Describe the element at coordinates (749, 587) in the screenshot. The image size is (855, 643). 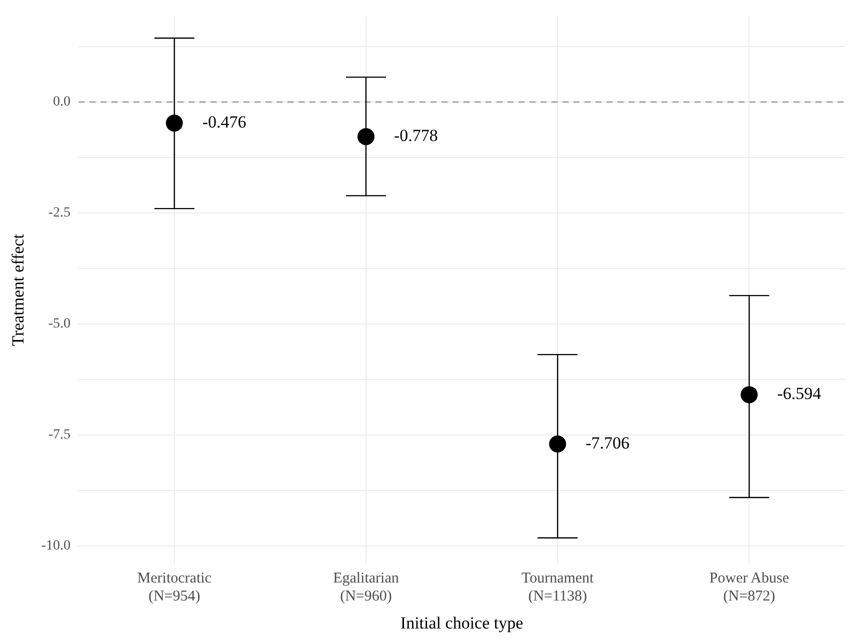
I see `x-tick-label: Power Abuse (N=872)` at that location.